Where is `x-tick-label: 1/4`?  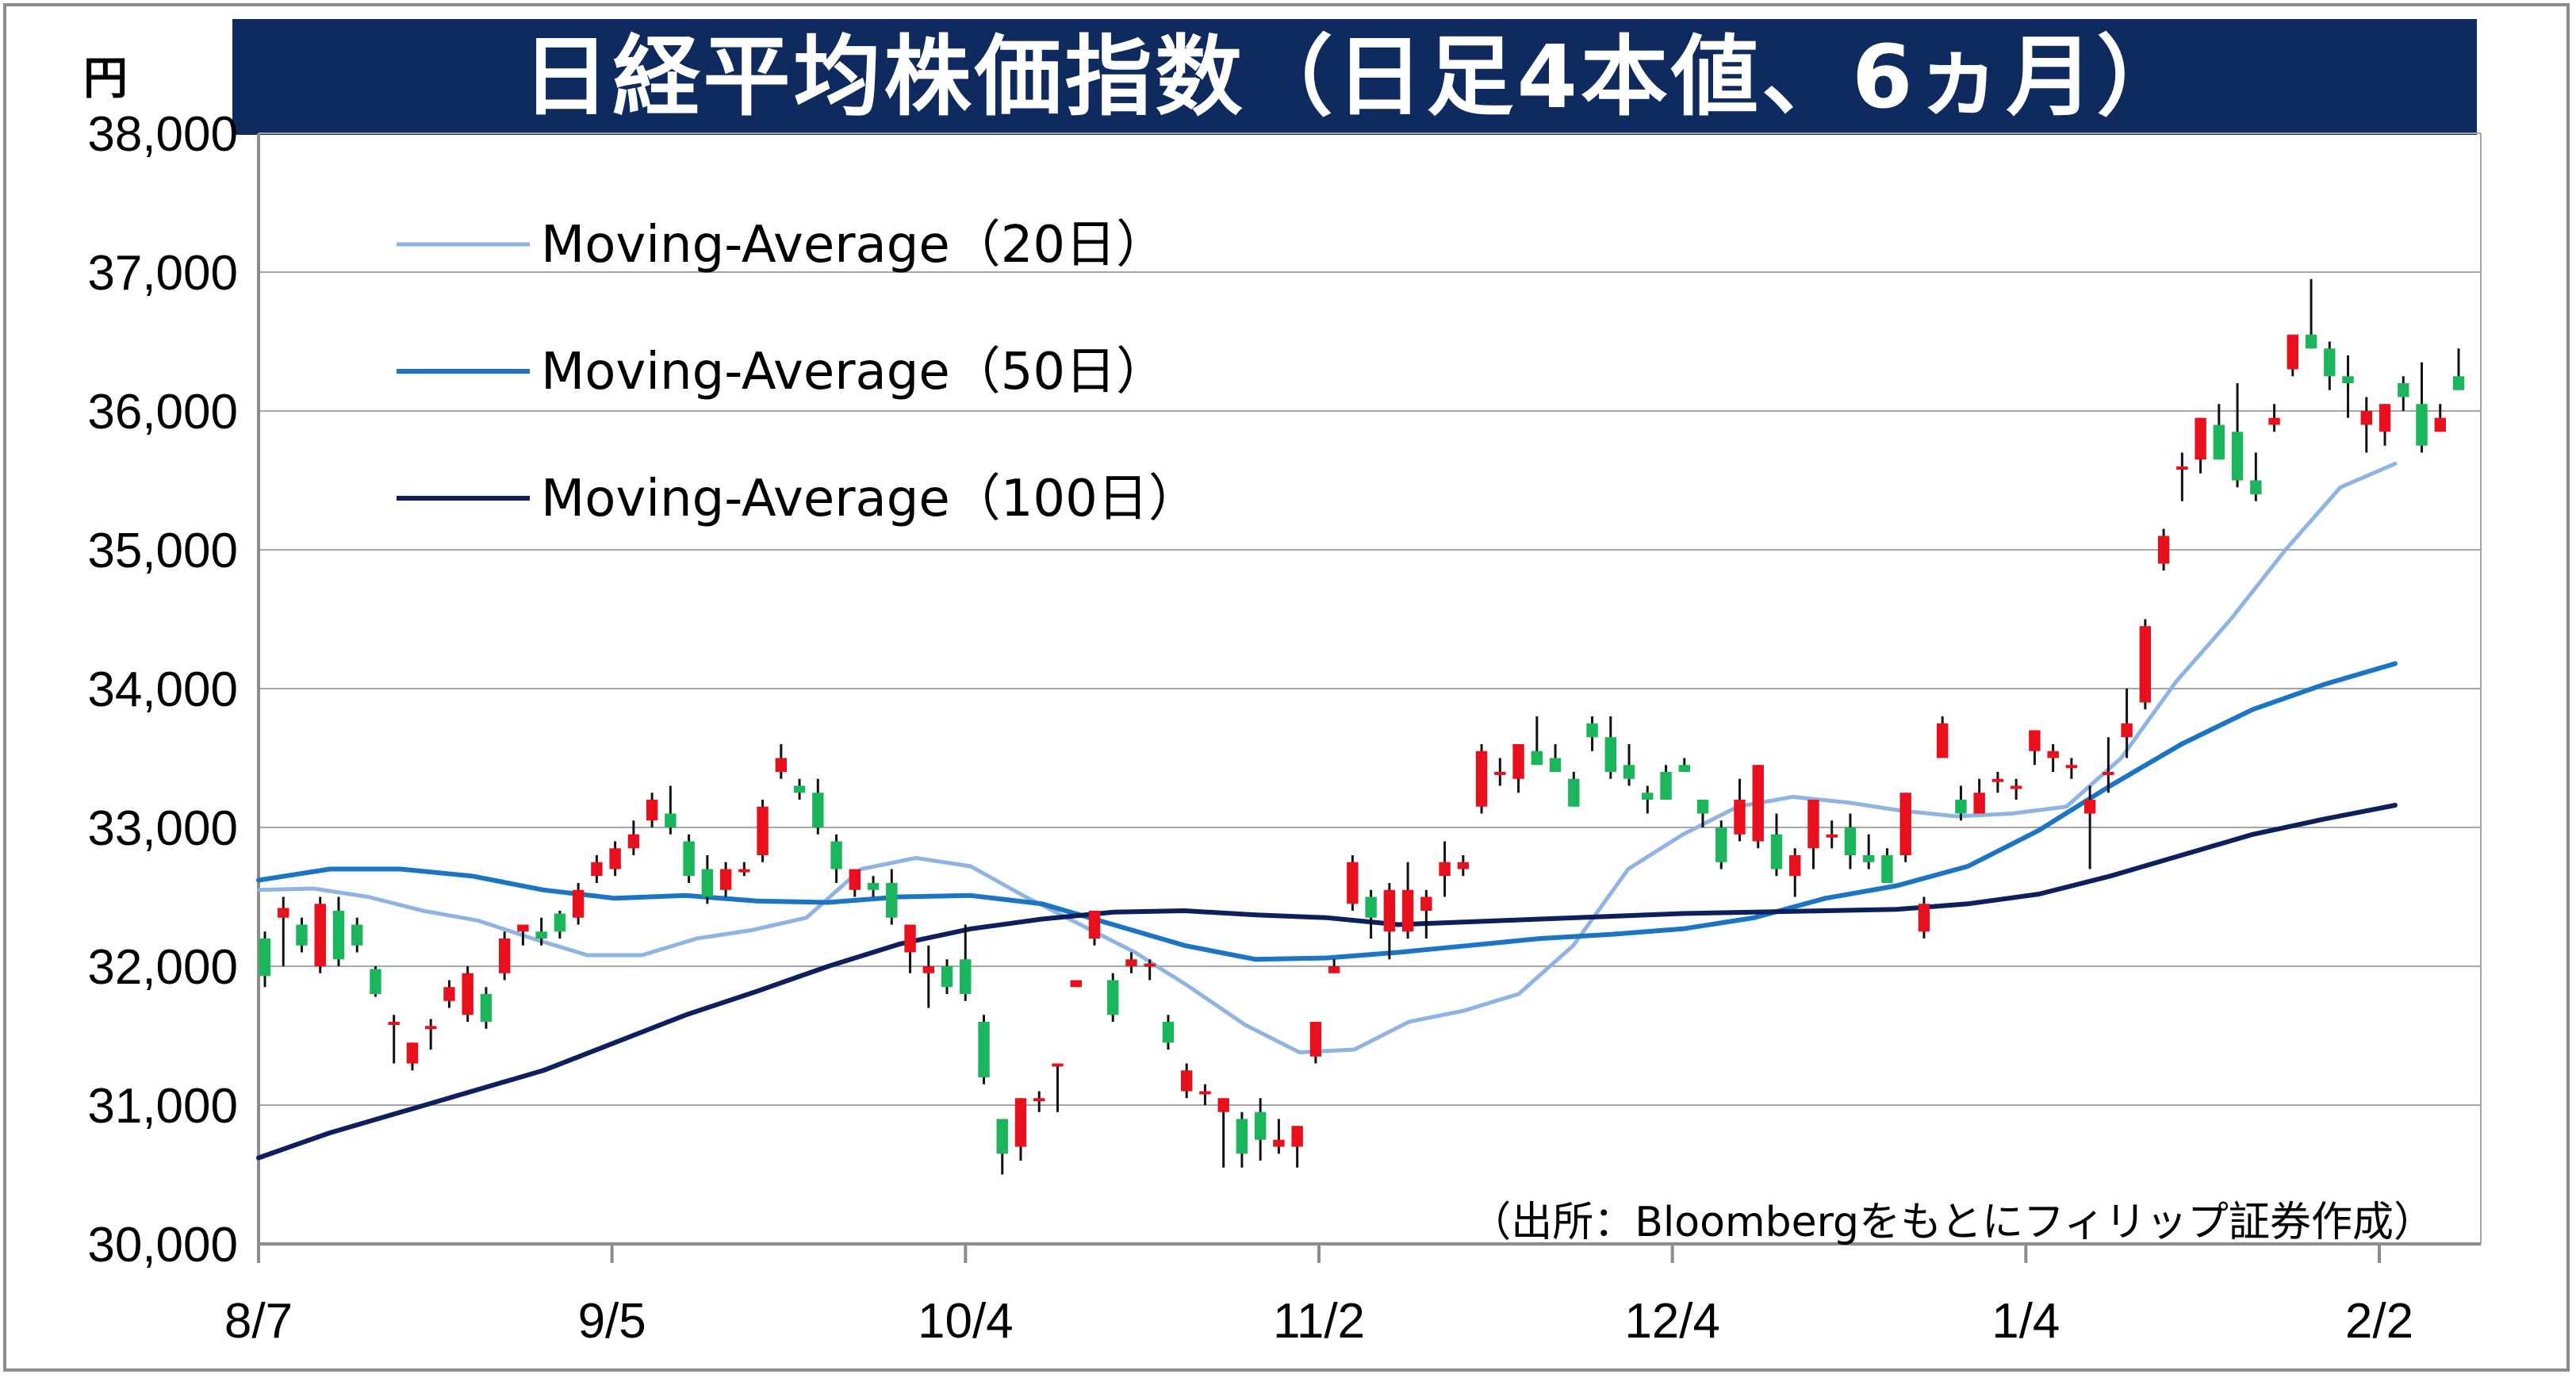 x-tick-label: 1/4 is located at coordinates (2025, 1321).